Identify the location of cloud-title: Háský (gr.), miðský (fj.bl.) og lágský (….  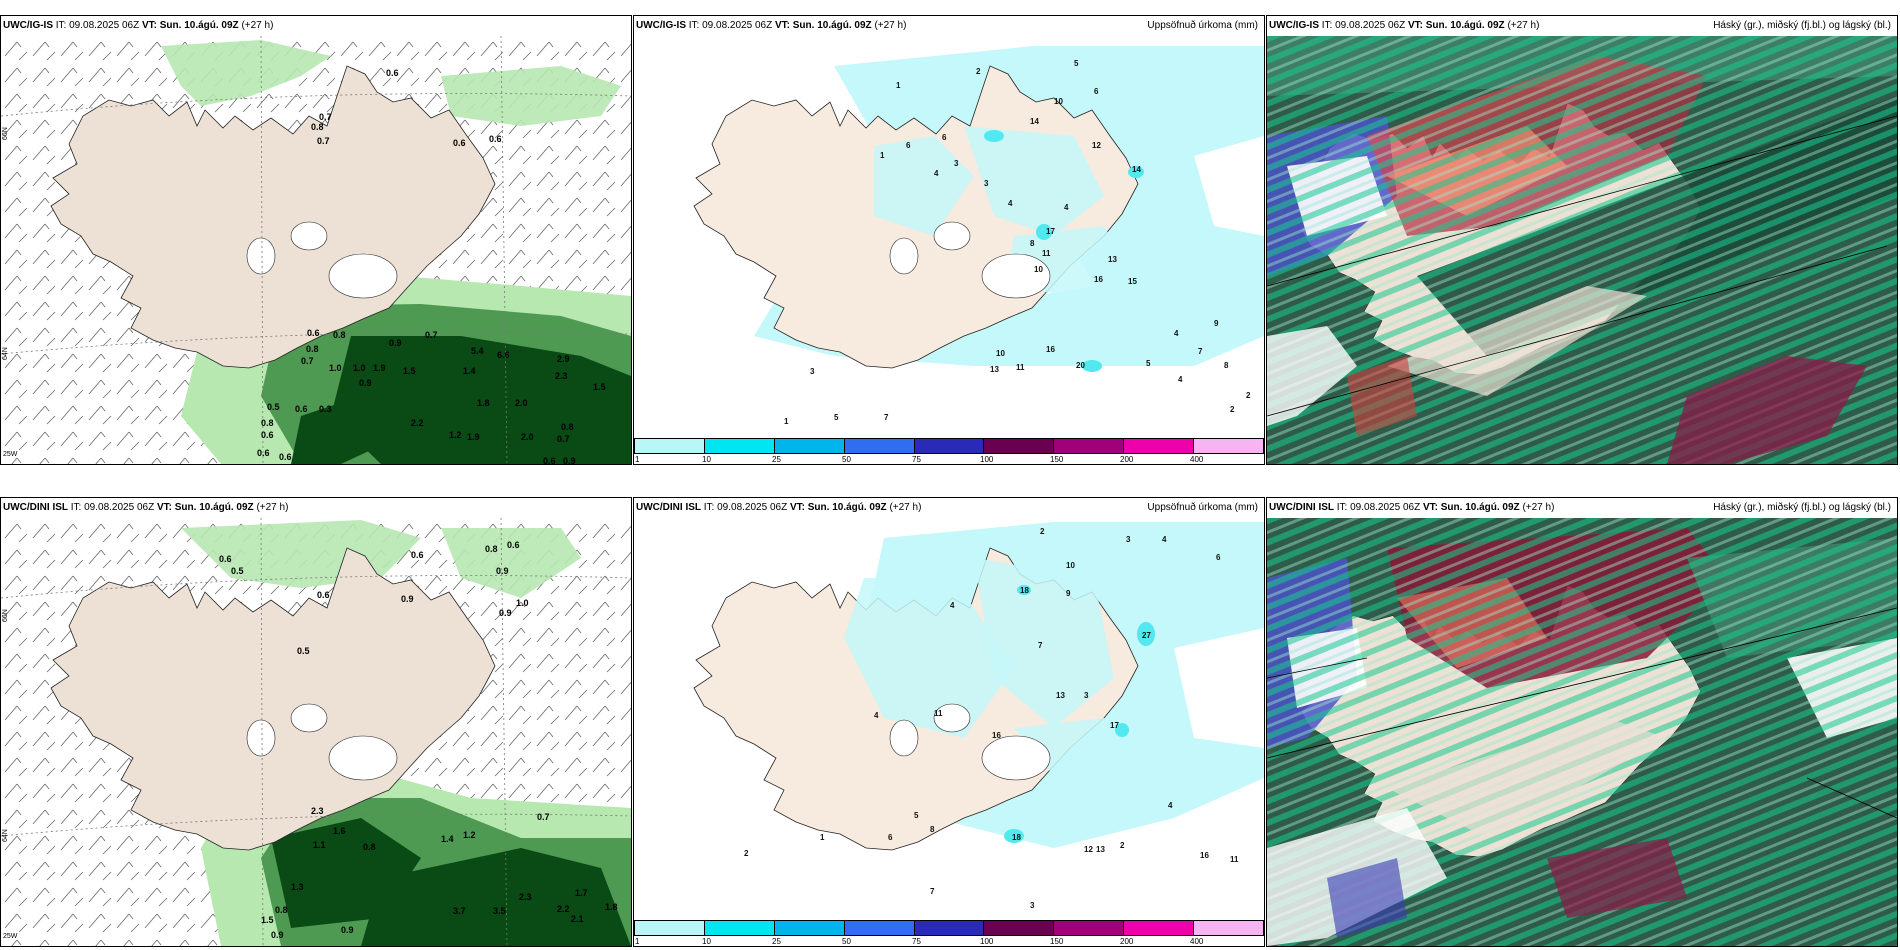
(1802, 25).